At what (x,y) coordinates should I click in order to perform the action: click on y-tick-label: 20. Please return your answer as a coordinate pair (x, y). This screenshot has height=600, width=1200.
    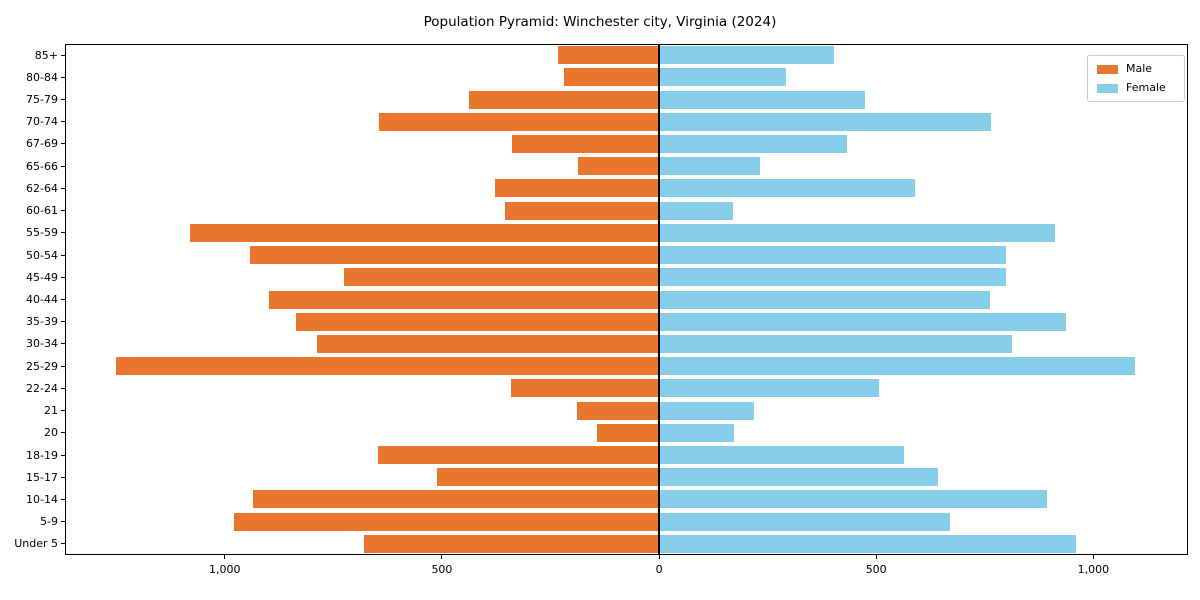
    Looking at the image, I should click on (51, 433).